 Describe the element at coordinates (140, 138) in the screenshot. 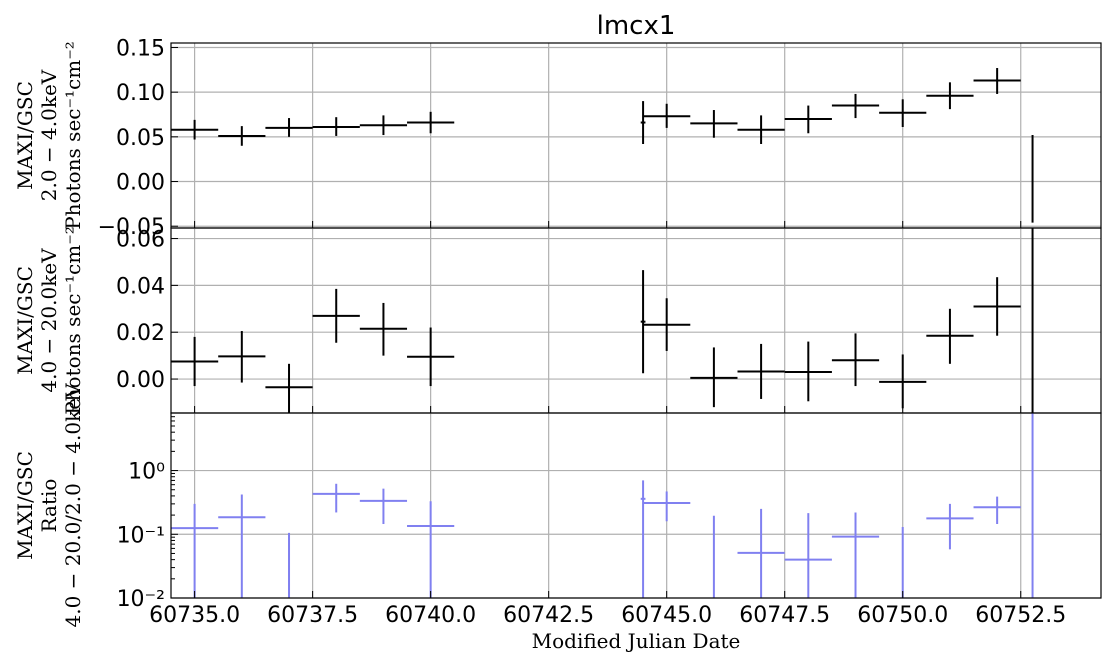

I see `y-tick-label: 0.05` at that location.